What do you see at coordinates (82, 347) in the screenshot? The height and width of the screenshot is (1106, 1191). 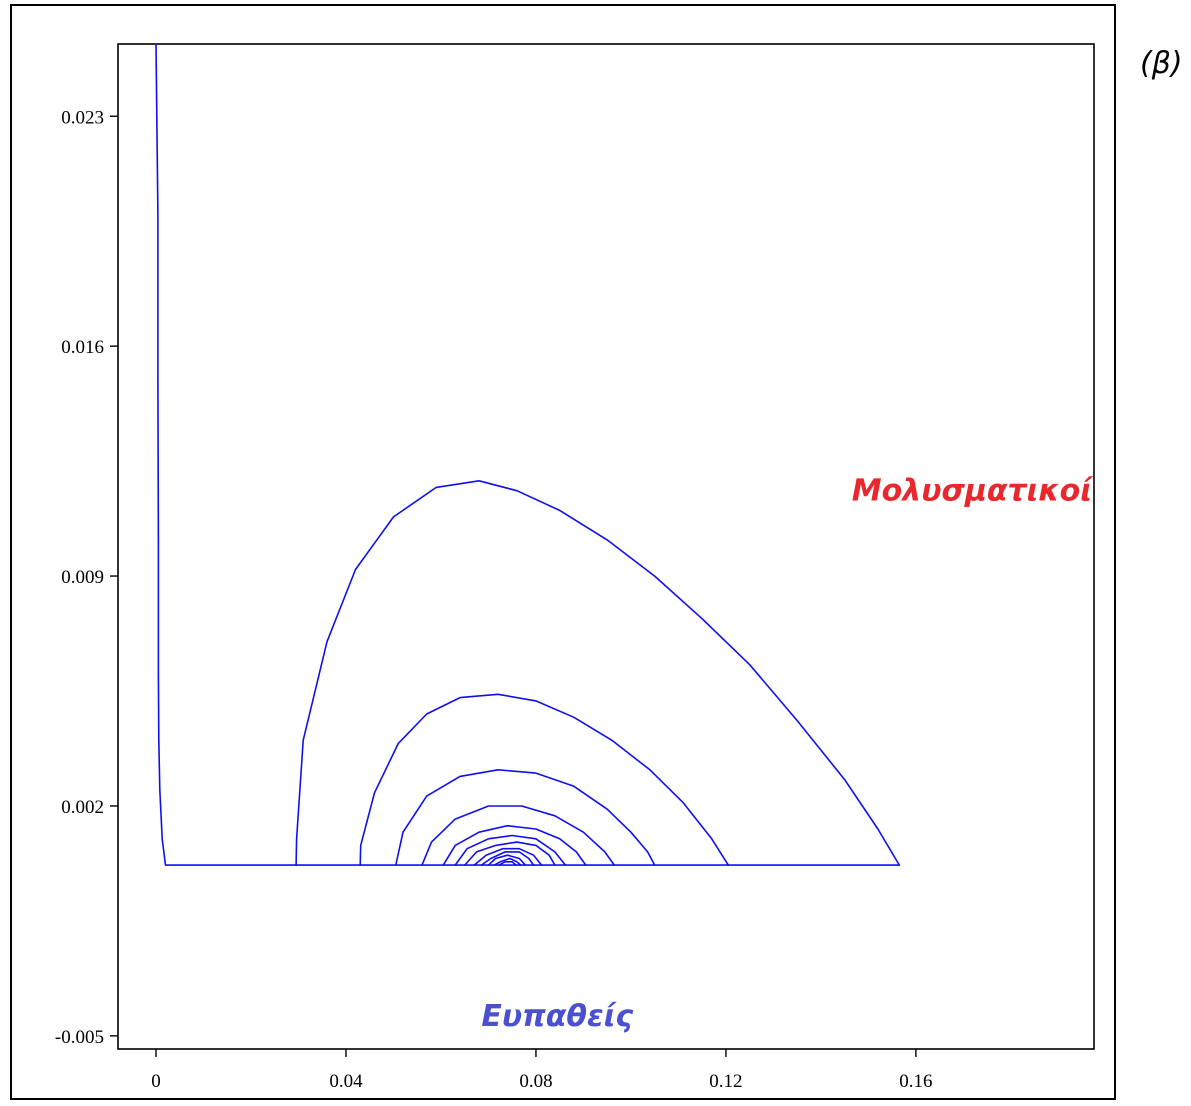 I see `y-tick-label: 0.016` at bounding box center [82, 347].